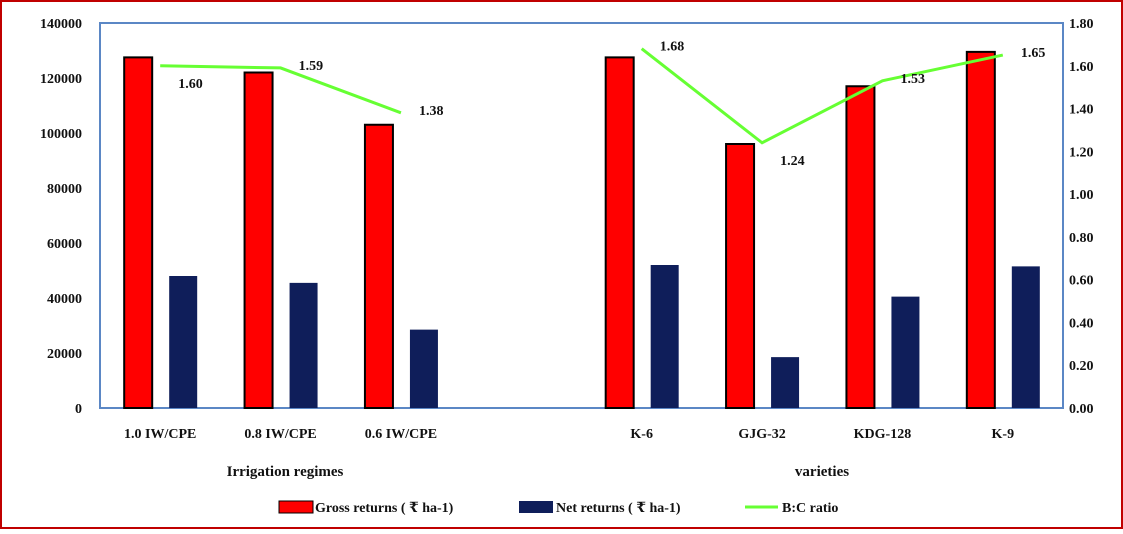 The image size is (1123, 534). Describe the element at coordinates (912, 79) in the screenshot. I see `bc-ratio-data-label: 1.53` at that location.